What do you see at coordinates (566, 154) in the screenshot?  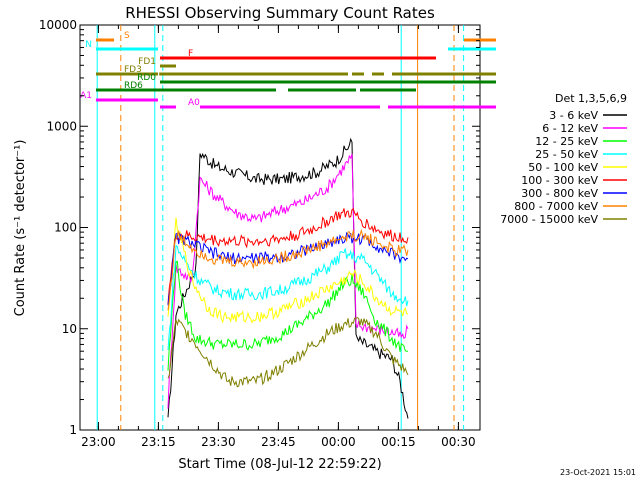 I see `legend-label-3: 25 - 50 keV` at bounding box center [566, 154].